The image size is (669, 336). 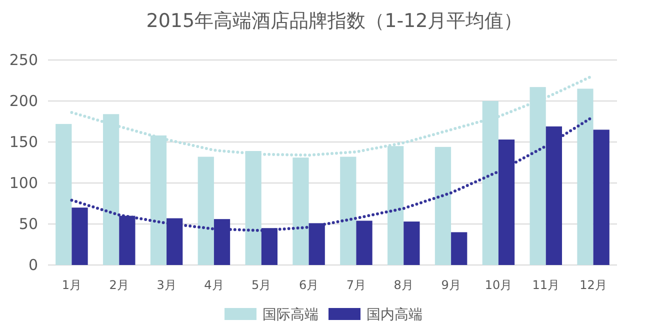 What do you see at coordinates (214, 285) in the screenshot?
I see `xtick: 4月` at bounding box center [214, 285].